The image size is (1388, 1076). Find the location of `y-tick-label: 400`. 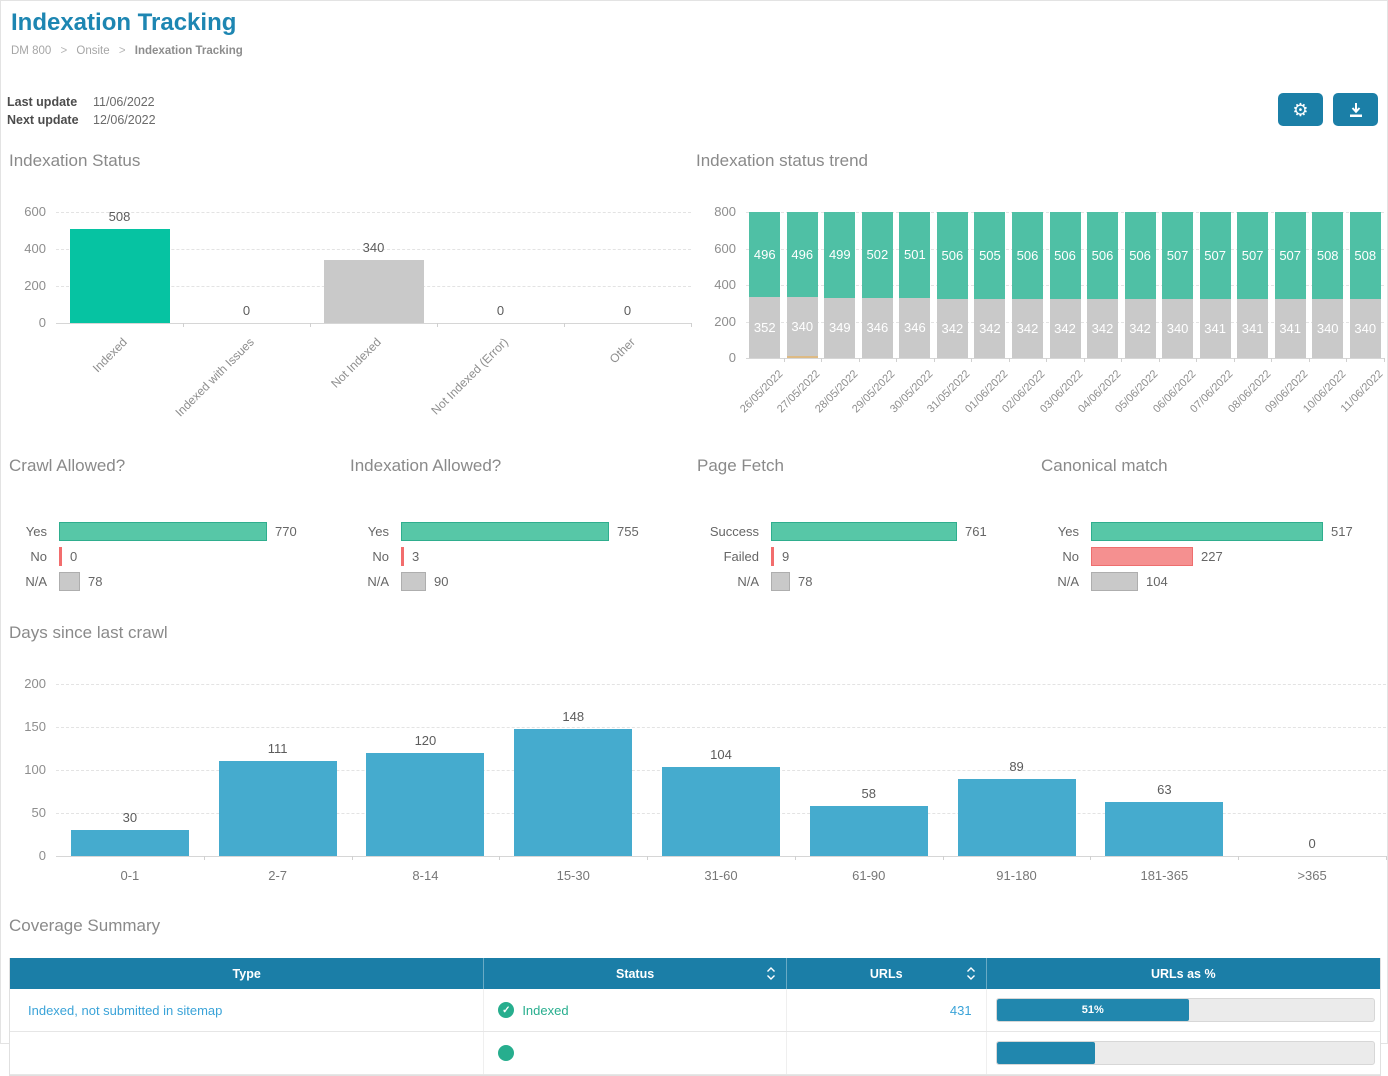

y-tick-label: 400 is located at coordinates (35, 248).